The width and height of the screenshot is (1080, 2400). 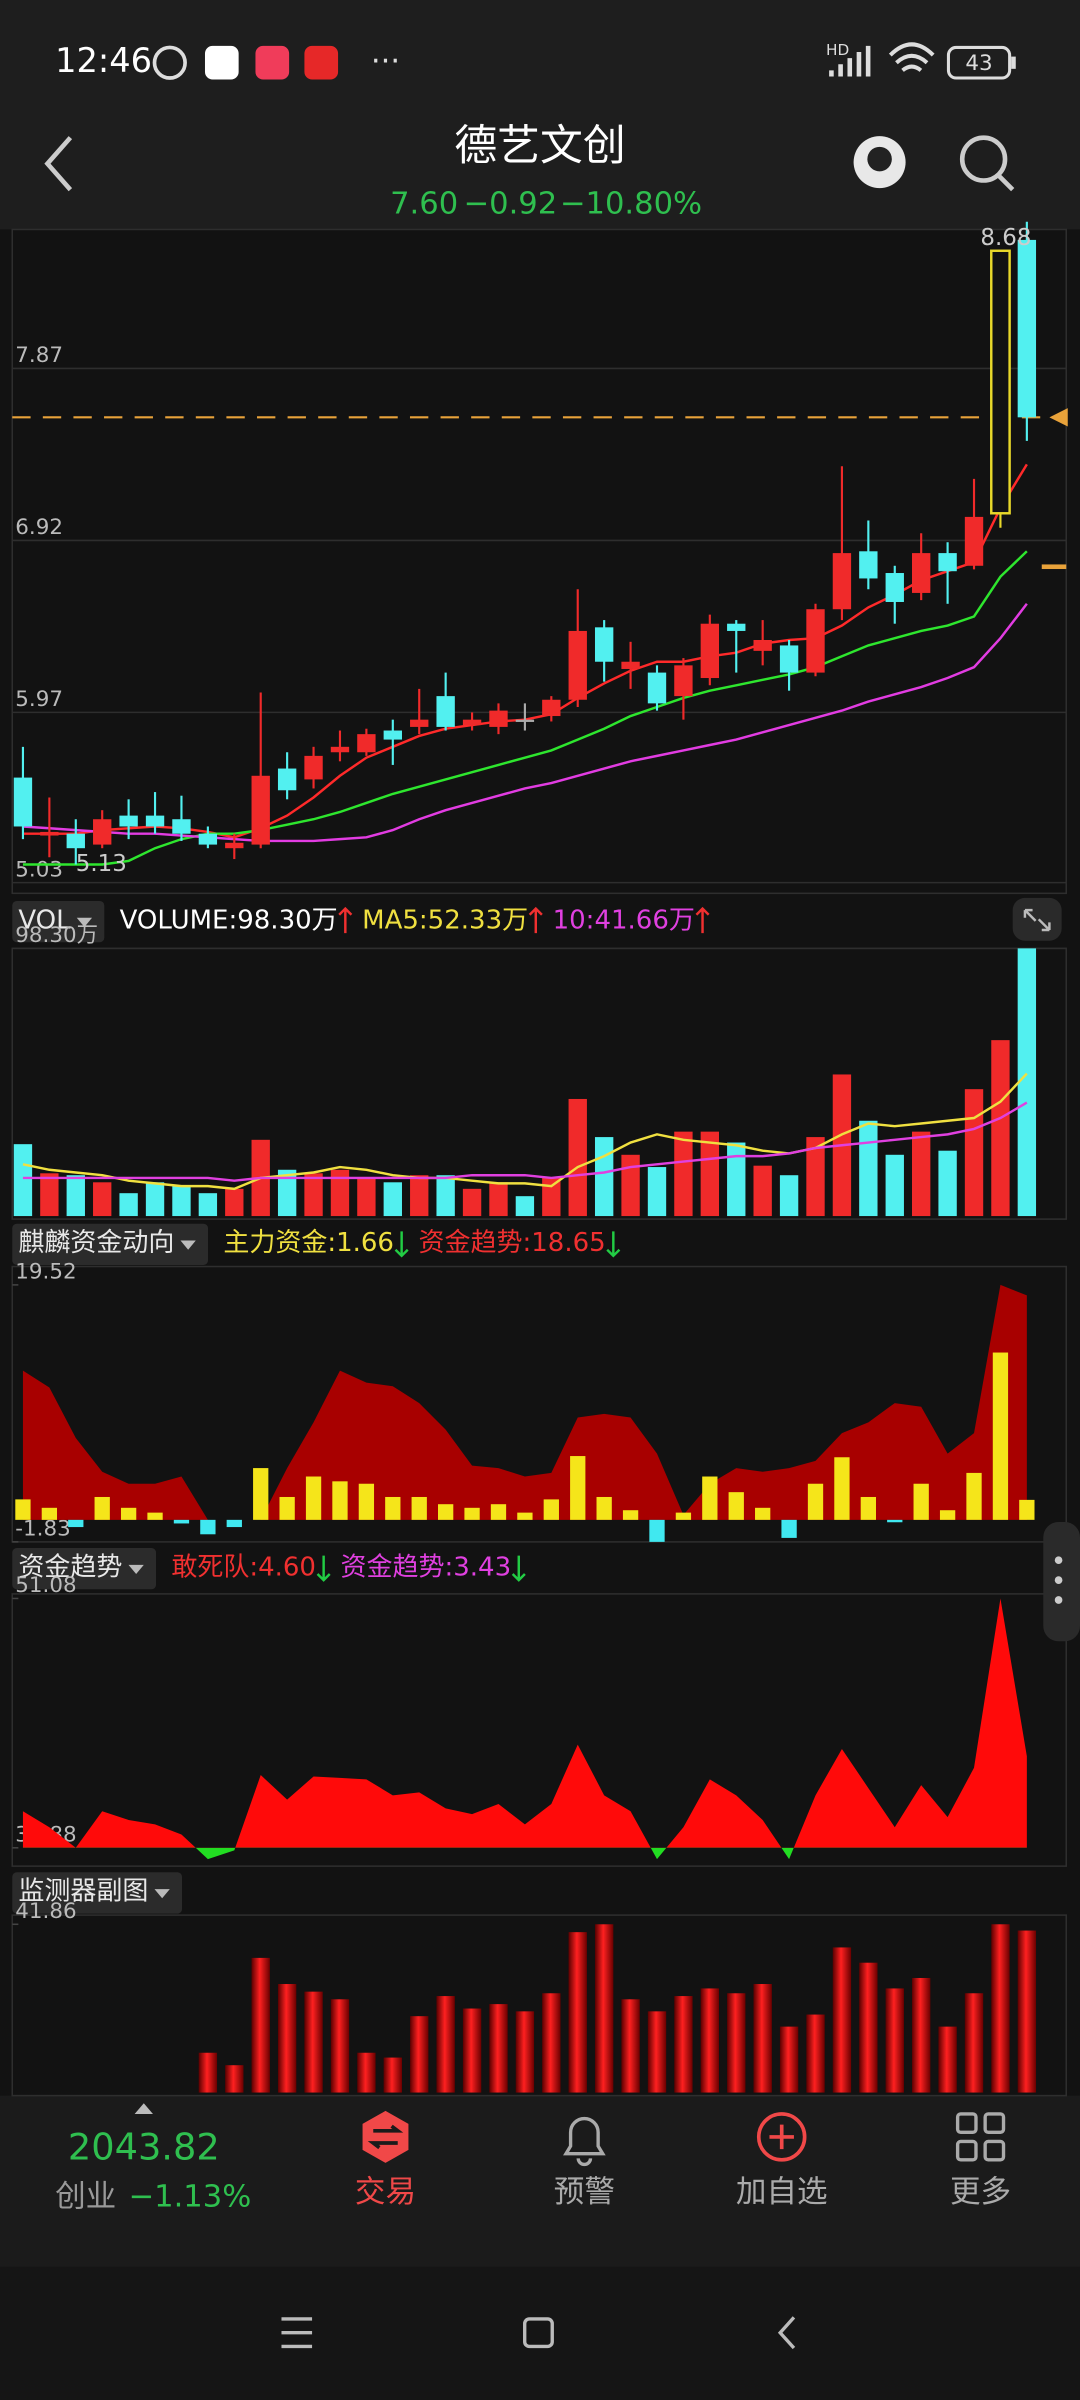 What do you see at coordinates (584, 2192) in the screenshot?
I see `tab-alert: 预警` at bounding box center [584, 2192].